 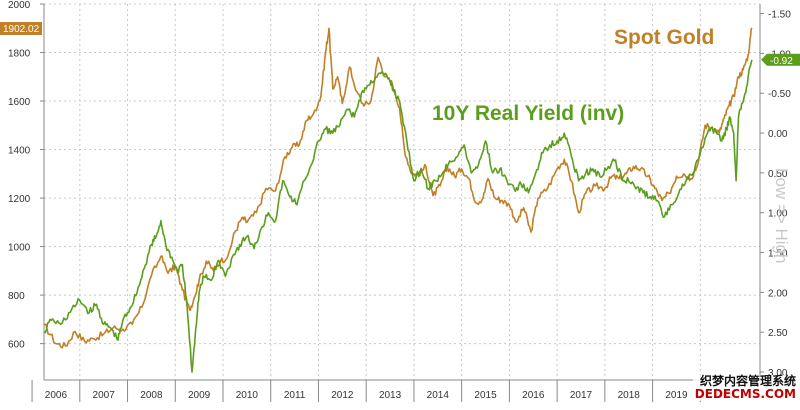 What do you see at coordinates (745, 394) in the screenshot?
I see `watermark-url: DEDECMS.COM` at bounding box center [745, 394].